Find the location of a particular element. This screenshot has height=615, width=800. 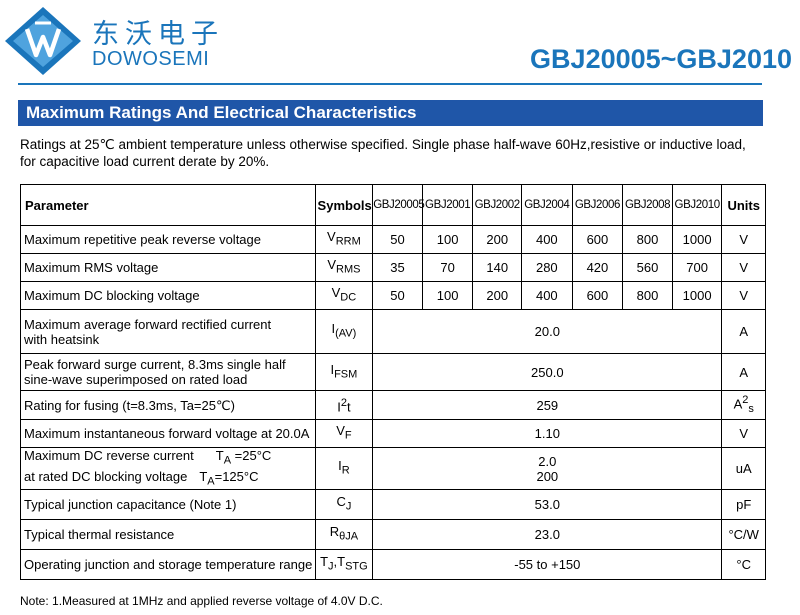

symbol-text: T is located at coordinates (324, 562).